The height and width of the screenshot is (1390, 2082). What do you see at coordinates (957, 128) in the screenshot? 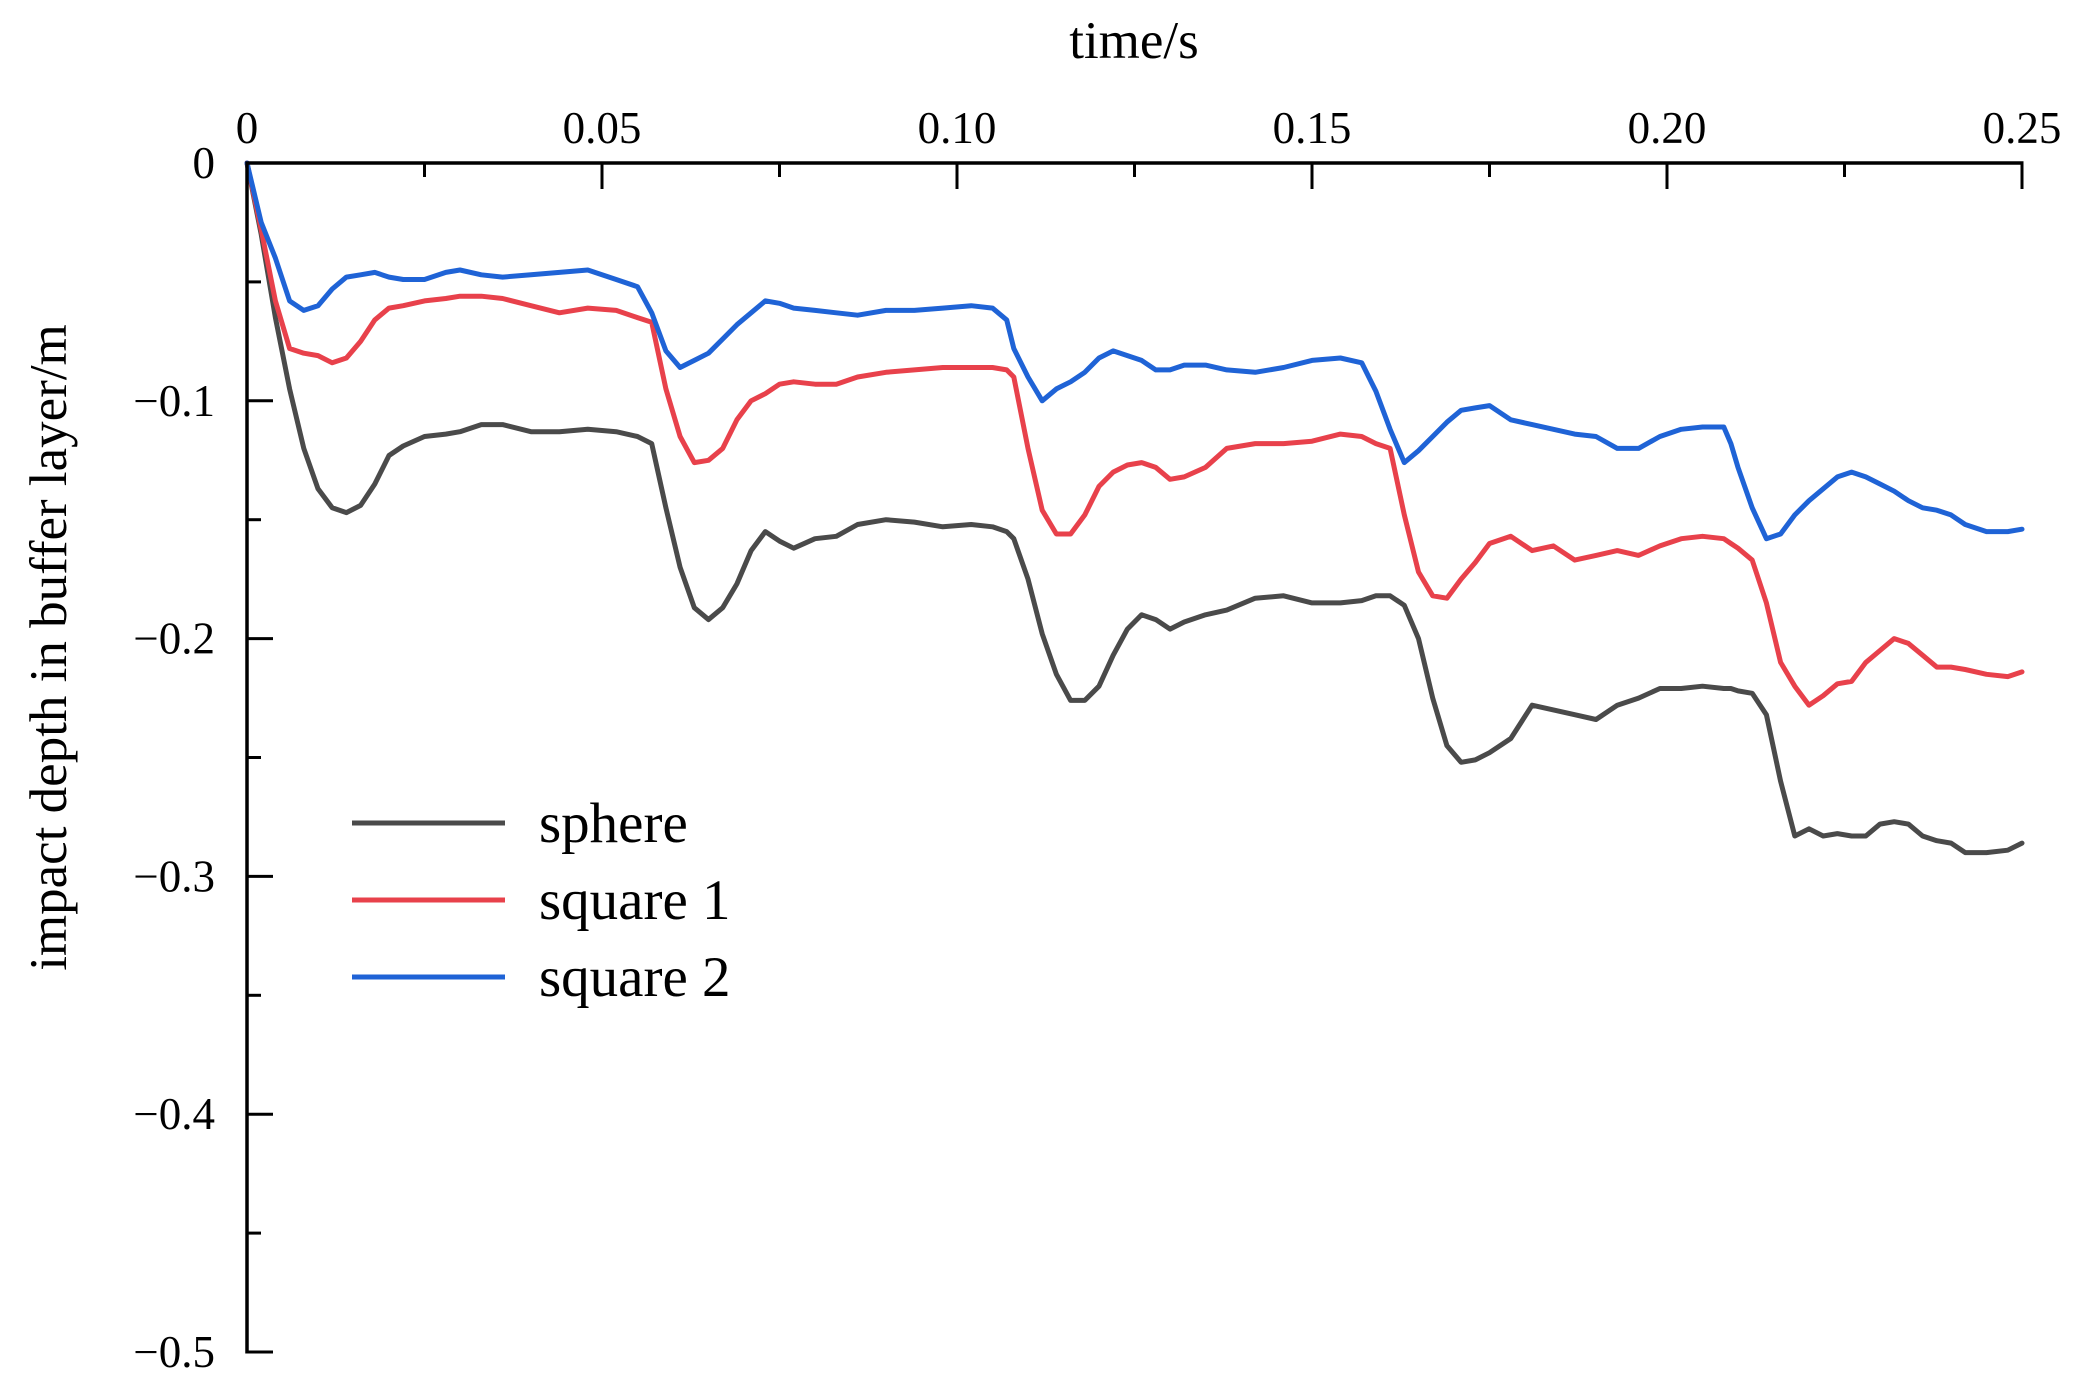
I see `x-tick-label: 0.10` at bounding box center [957, 128].